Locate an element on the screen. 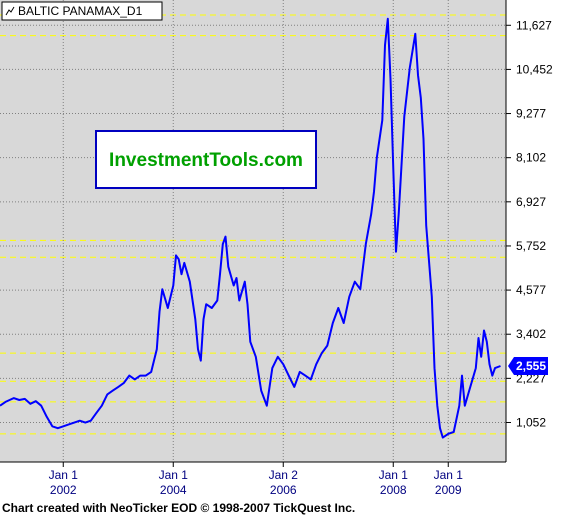 The image size is (582, 516). y-axis-panel is located at coordinates (544, 231).